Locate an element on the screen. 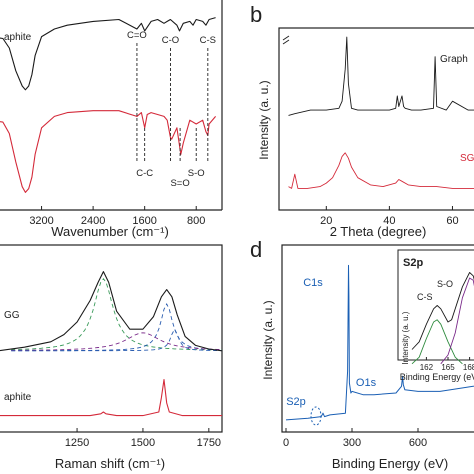  panel-b-graphite-label: Graph is located at coordinates (454, 59).